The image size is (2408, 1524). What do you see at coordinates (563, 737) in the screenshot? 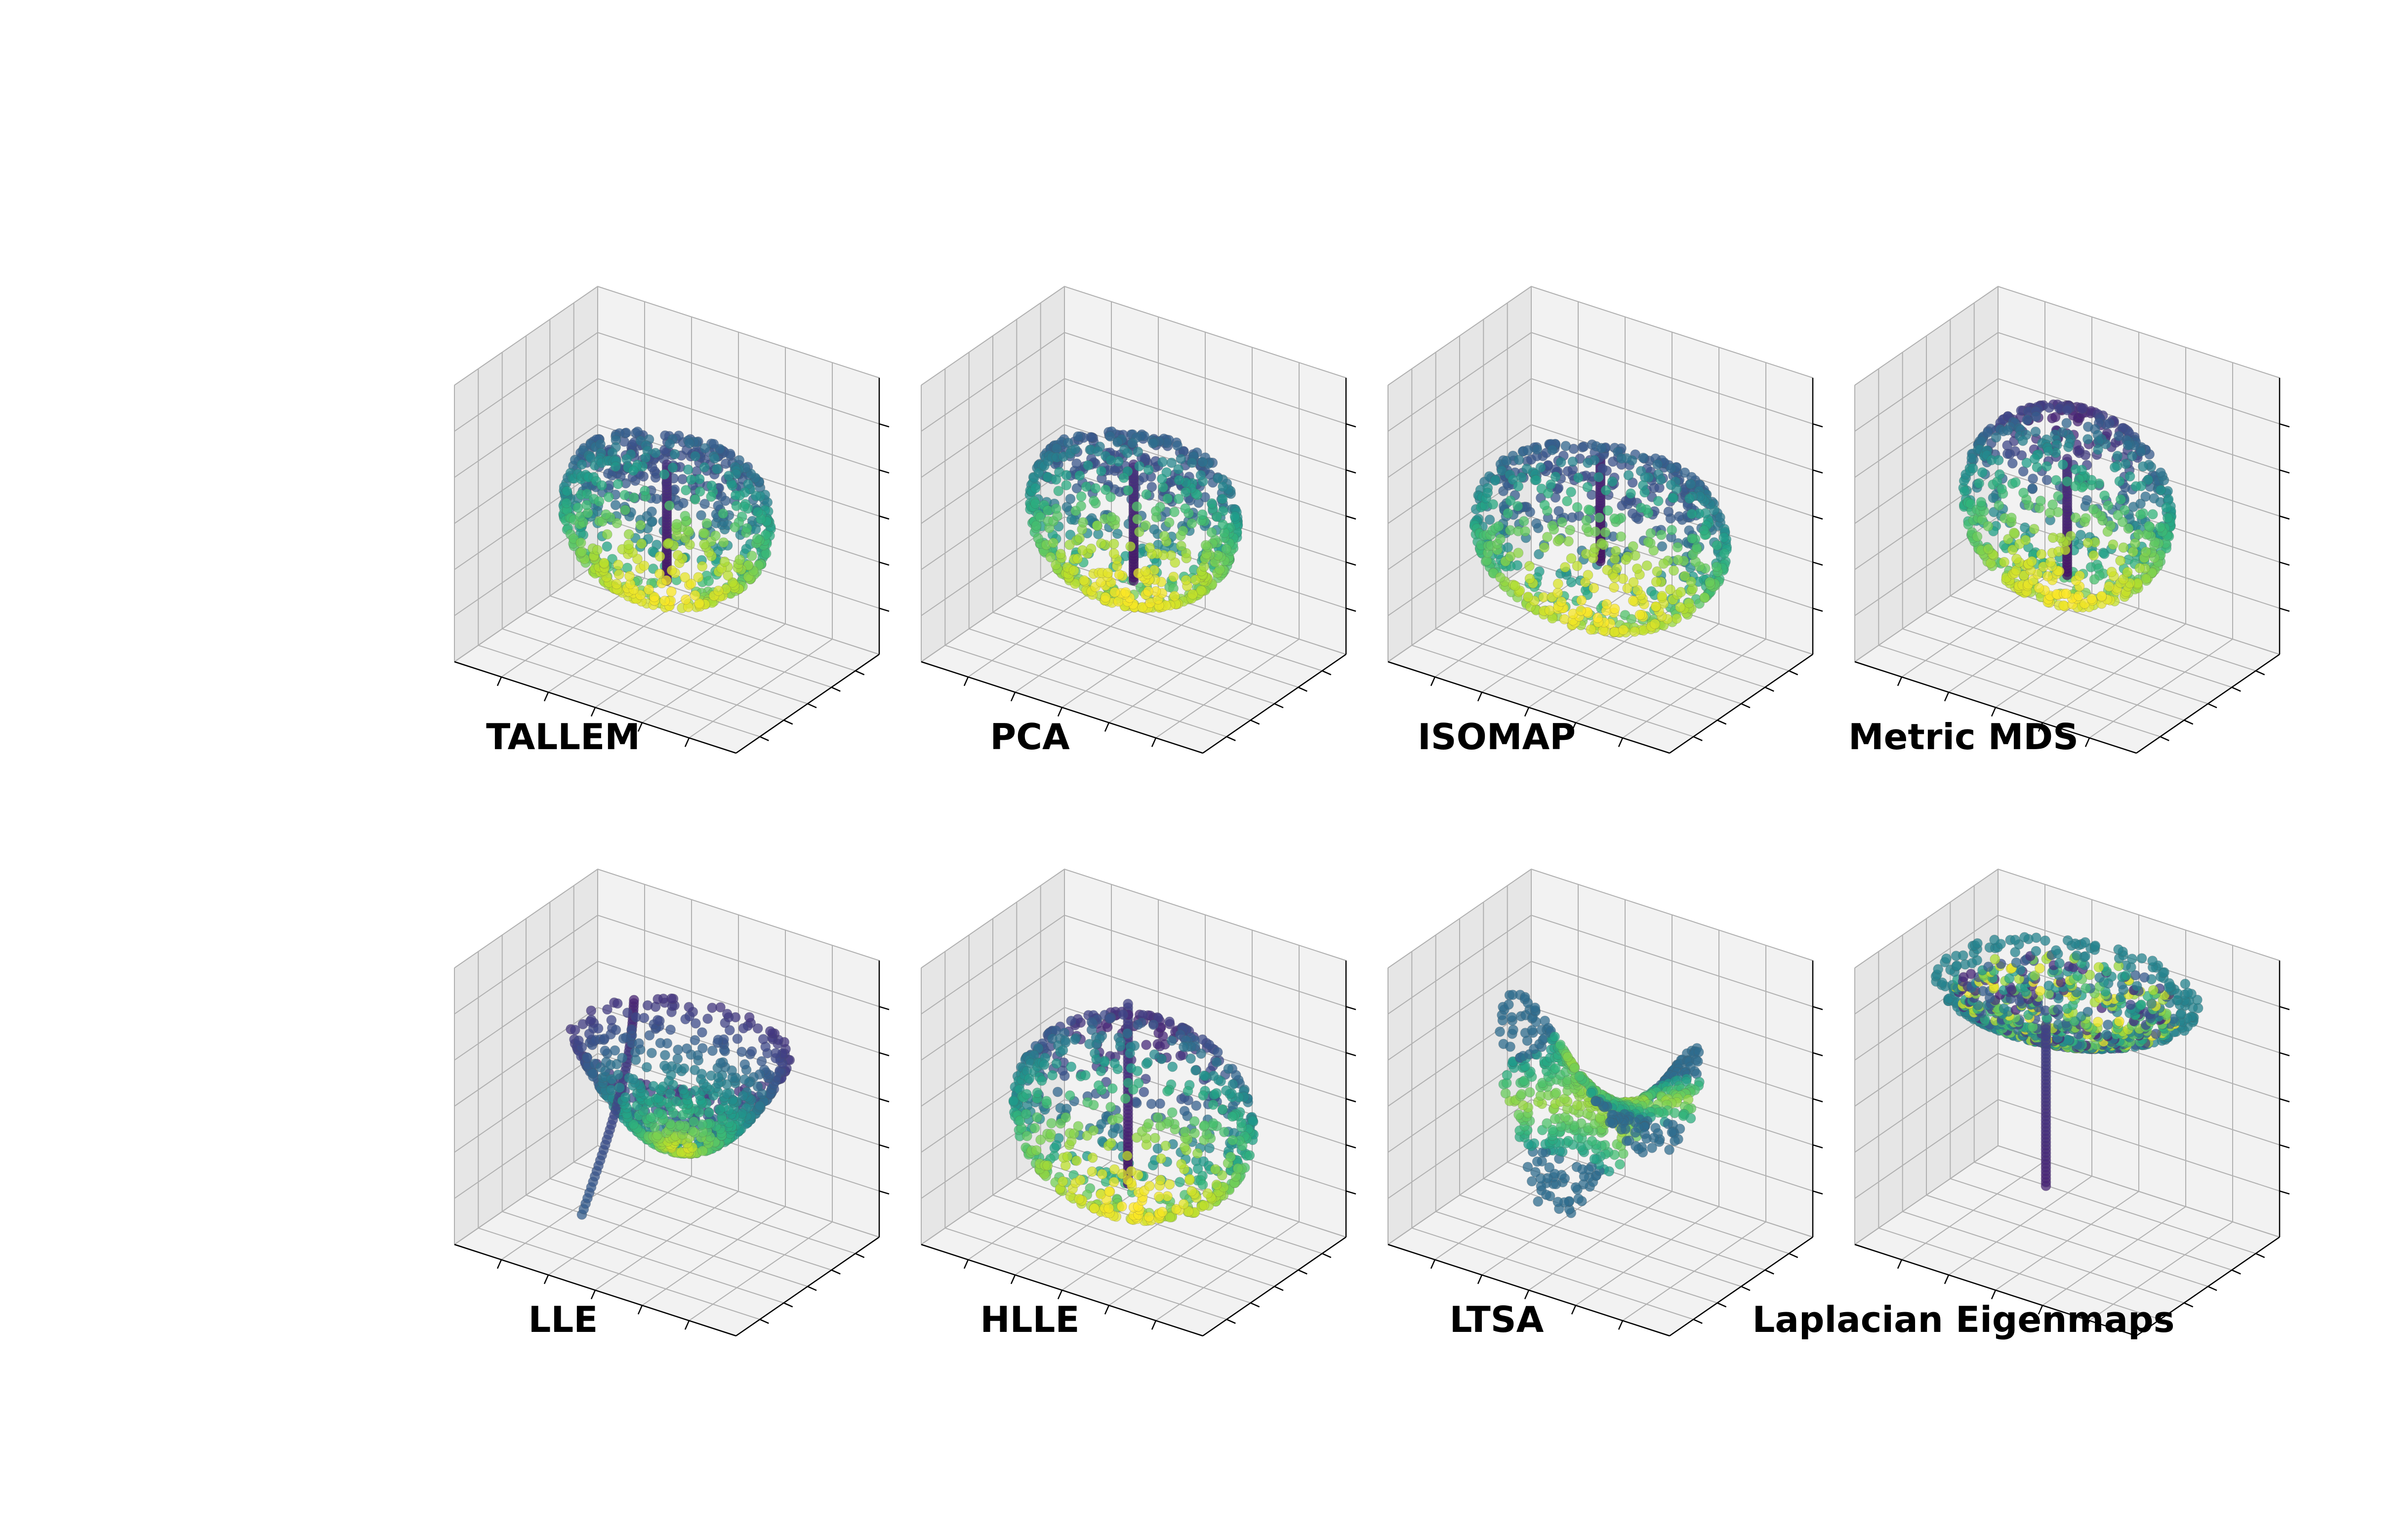
I see `subplot-title: TALLEM` at bounding box center [563, 737].